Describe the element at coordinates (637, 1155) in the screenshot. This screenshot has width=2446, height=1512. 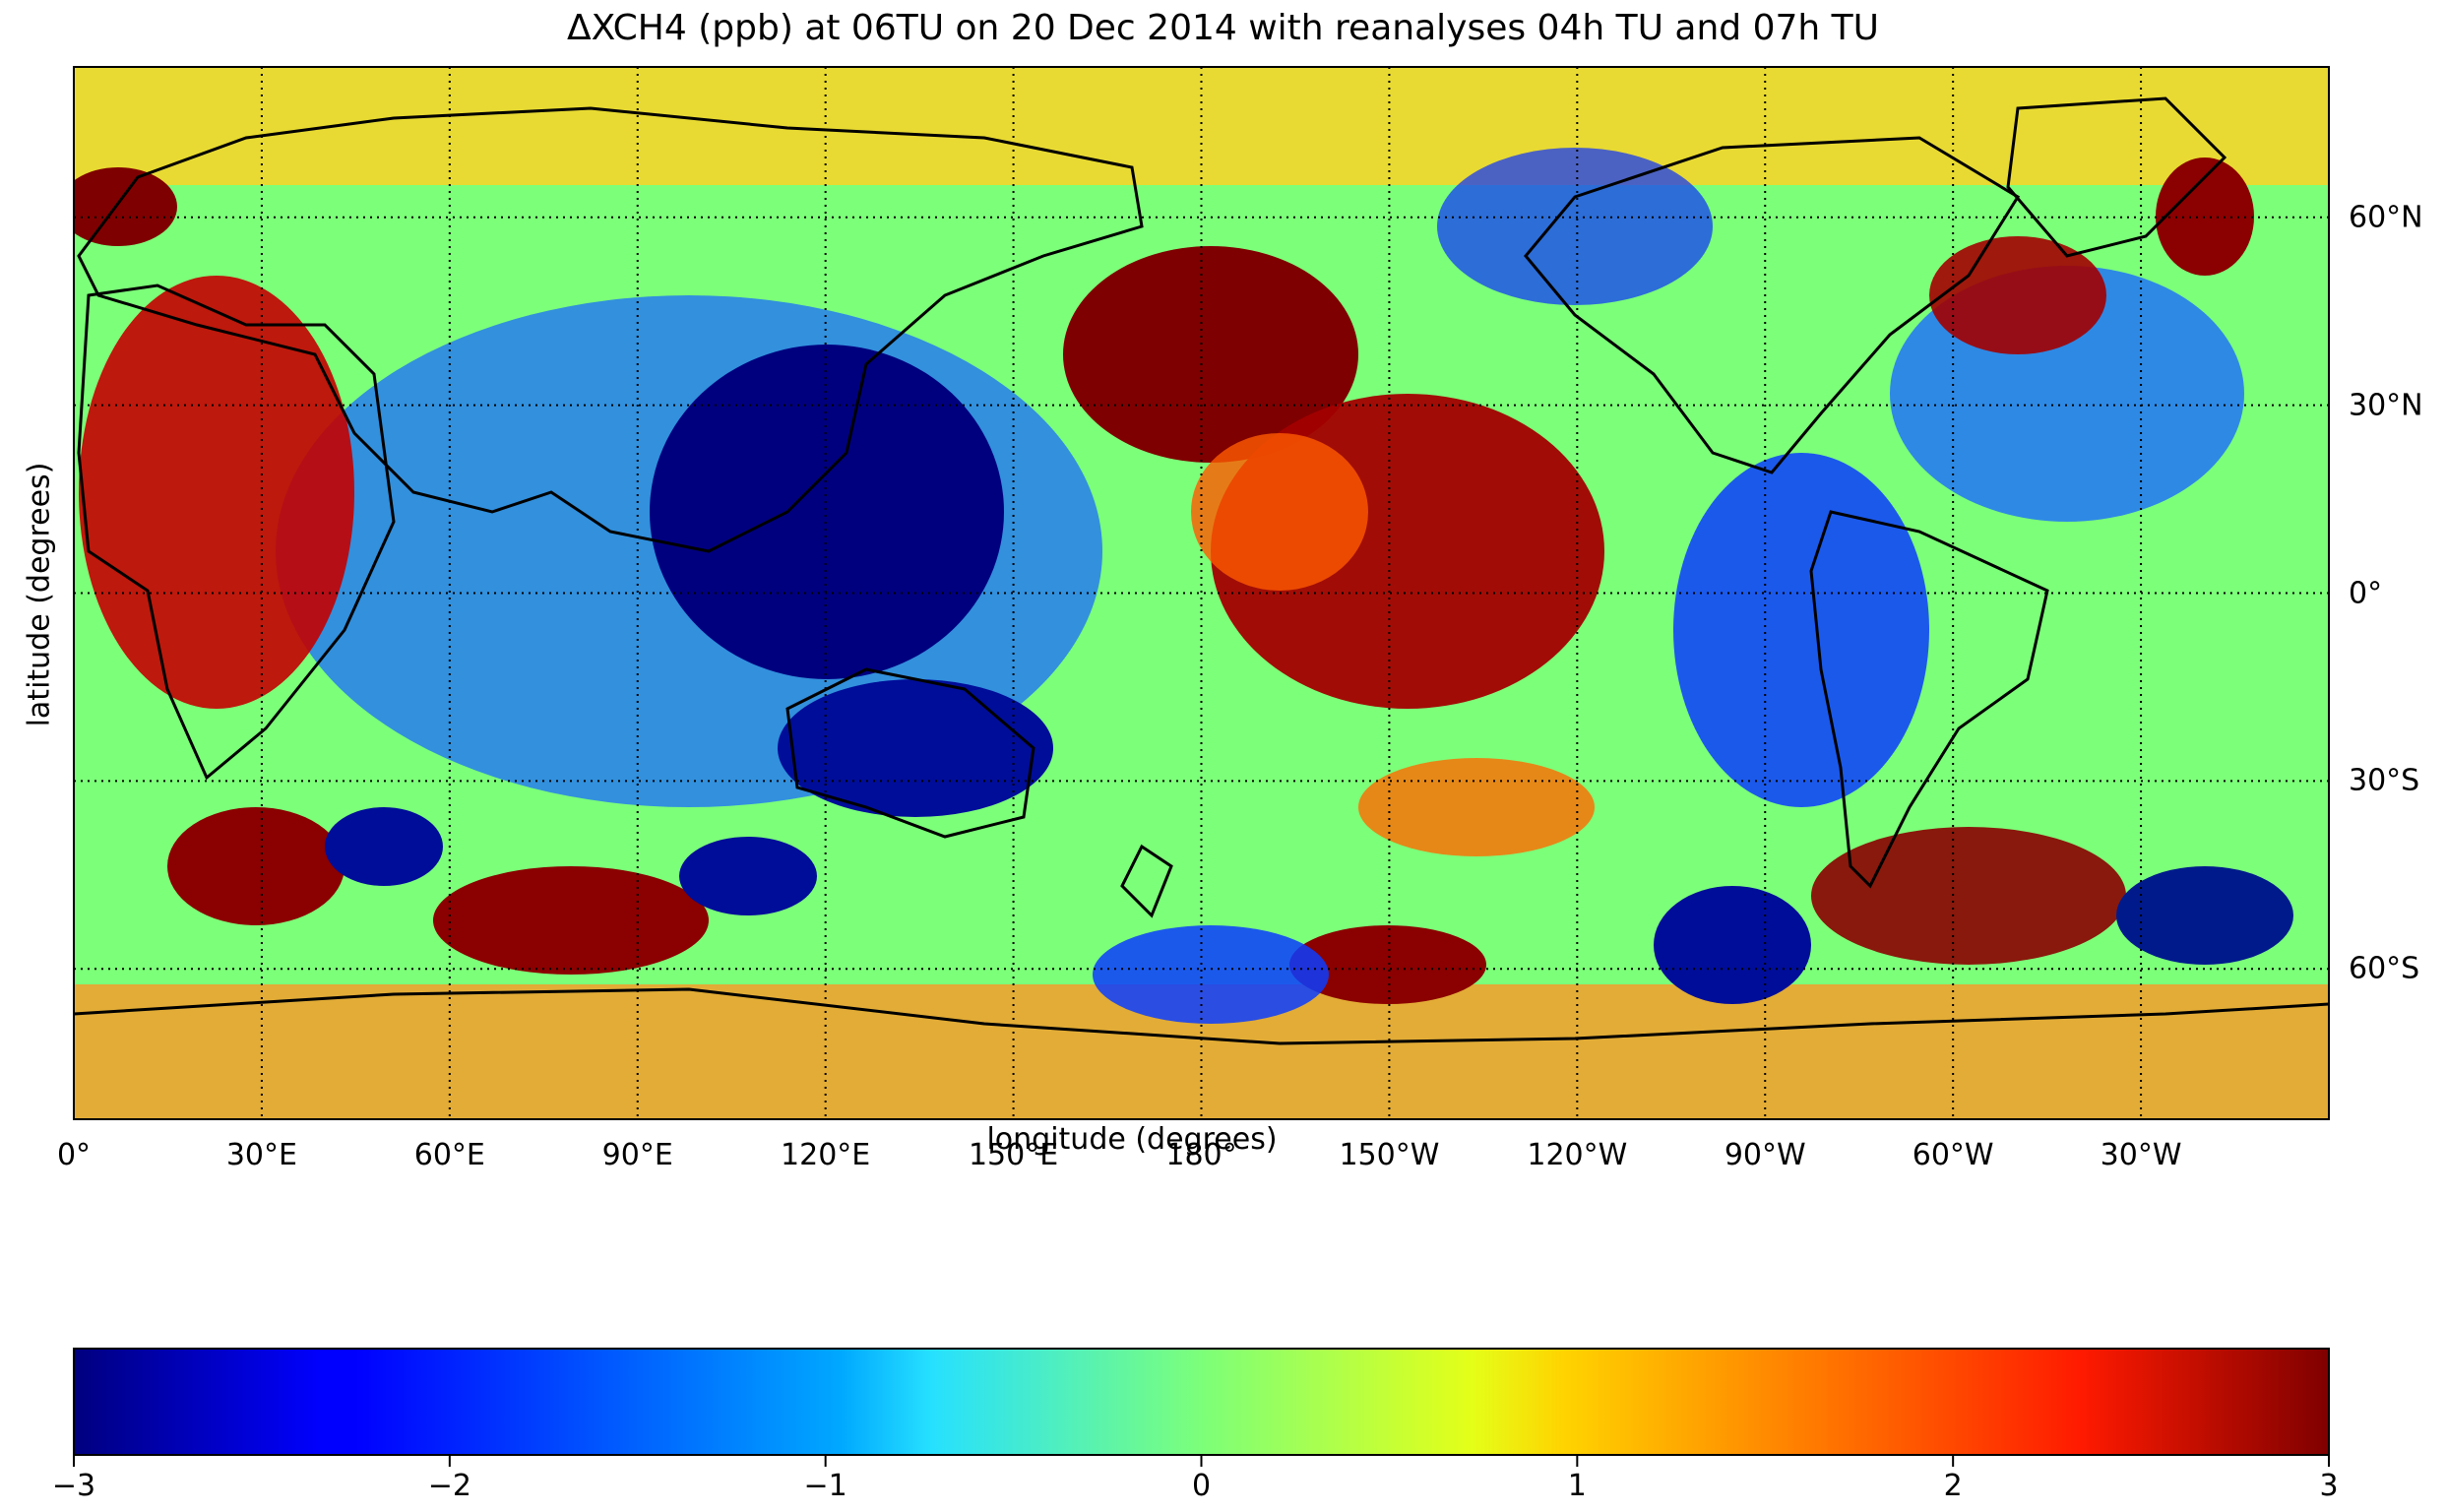
I see `x-tick-label: 90°E` at that location.